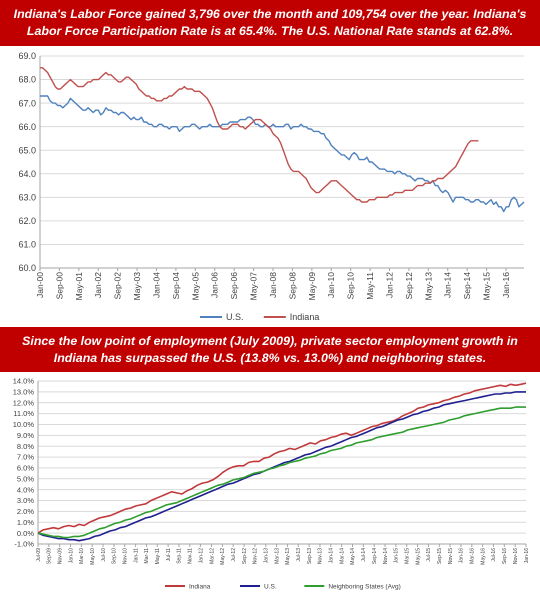 The image size is (540, 600). I want to click on x-tick-label: Jul-15, so click(429, 555).